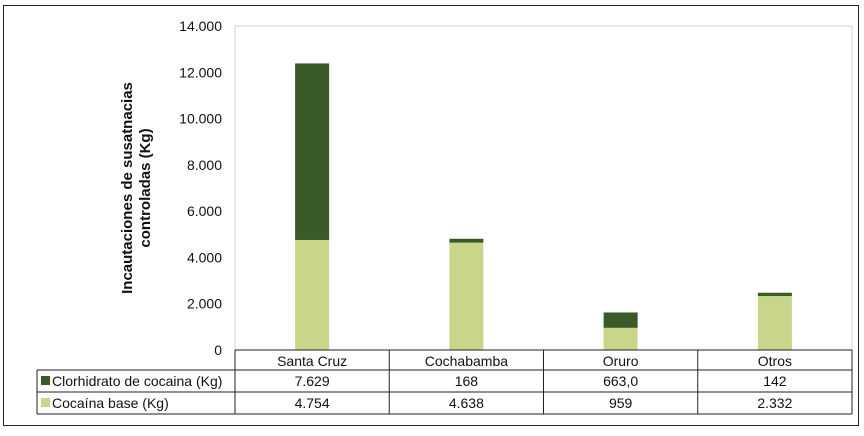 The width and height of the screenshot is (864, 436). What do you see at coordinates (775, 381) in the screenshot?
I see `data-label: 142` at bounding box center [775, 381].